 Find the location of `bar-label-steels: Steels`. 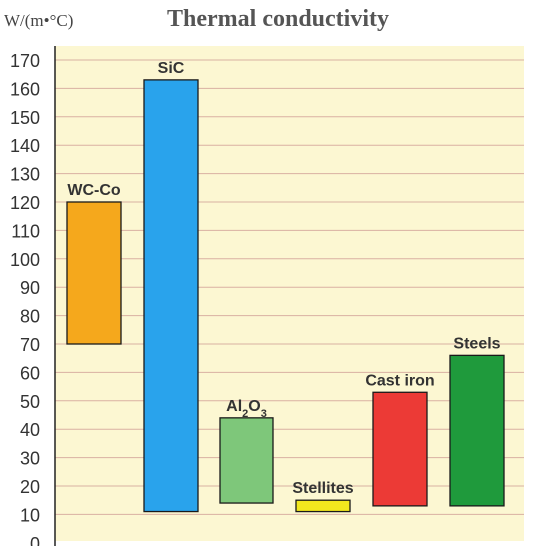

bar-label-steels: Steels is located at coordinates (476, 343).